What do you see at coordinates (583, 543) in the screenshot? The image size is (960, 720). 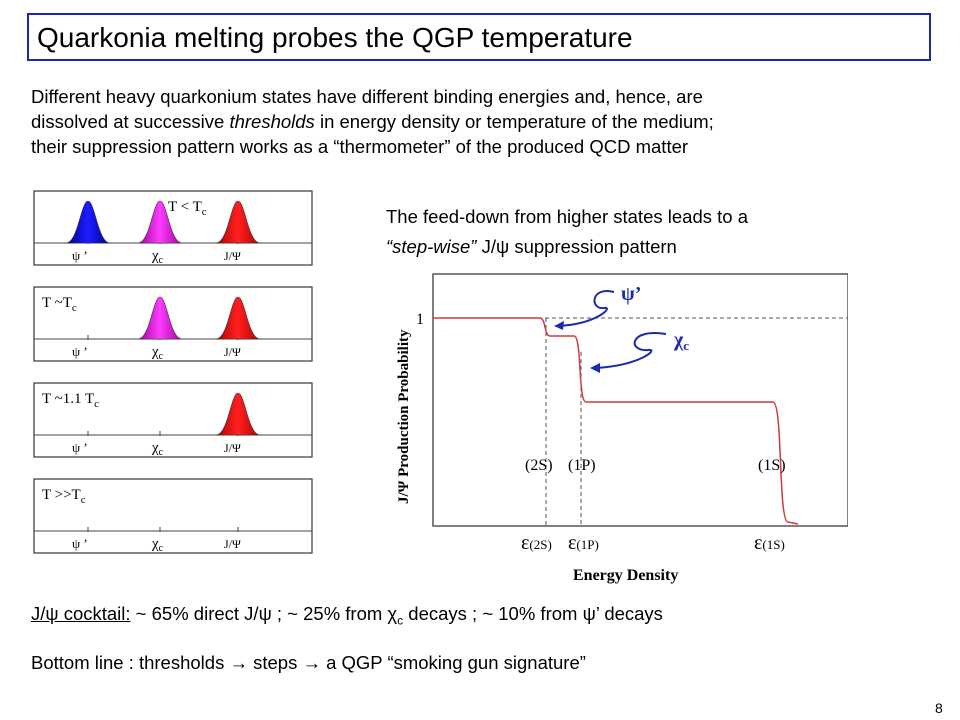 I see `eps-1p-label: ε(1P)` at bounding box center [583, 543].